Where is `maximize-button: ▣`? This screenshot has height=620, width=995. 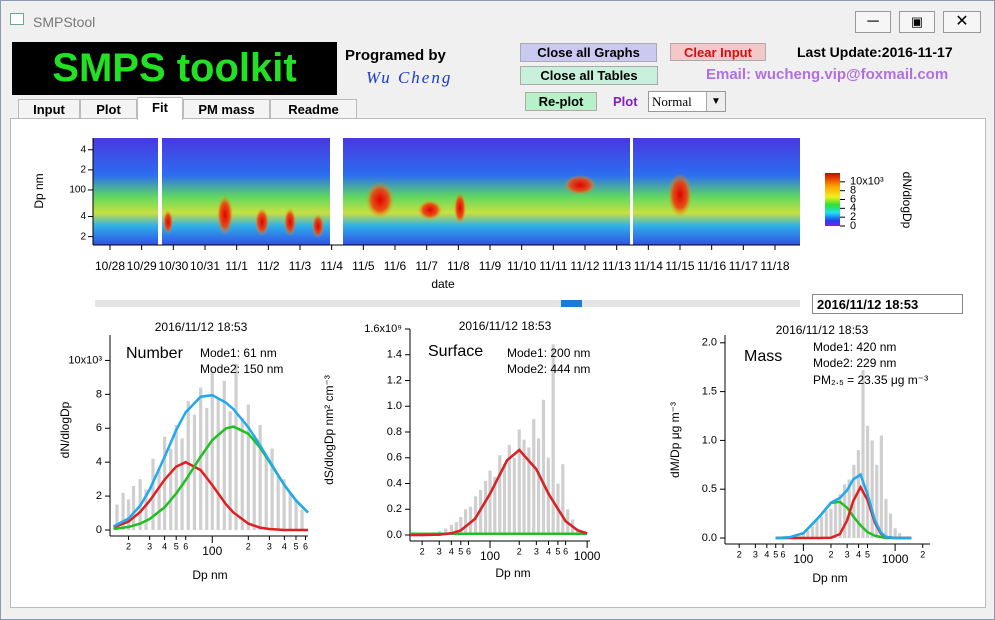
maximize-button: ▣ is located at coordinates (917, 22).